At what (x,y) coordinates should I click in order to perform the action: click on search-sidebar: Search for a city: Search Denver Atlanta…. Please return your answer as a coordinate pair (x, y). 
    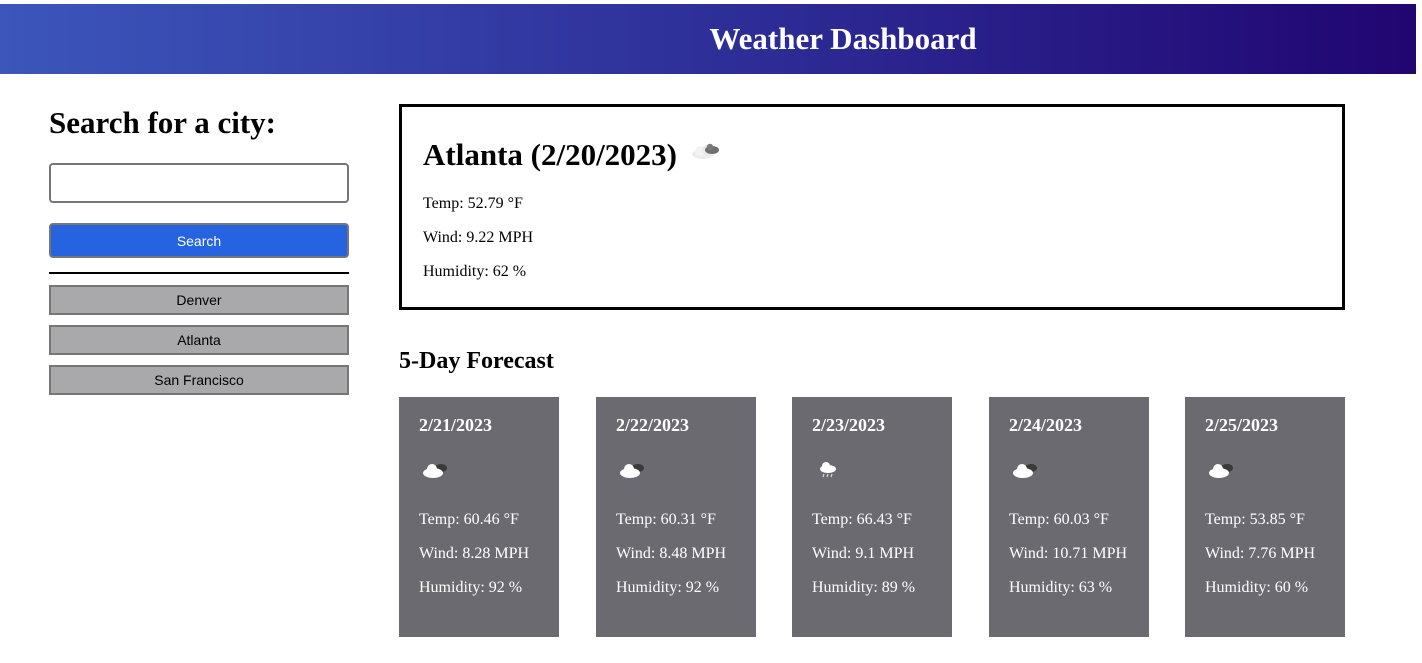
    Looking at the image, I should click on (199, 249).